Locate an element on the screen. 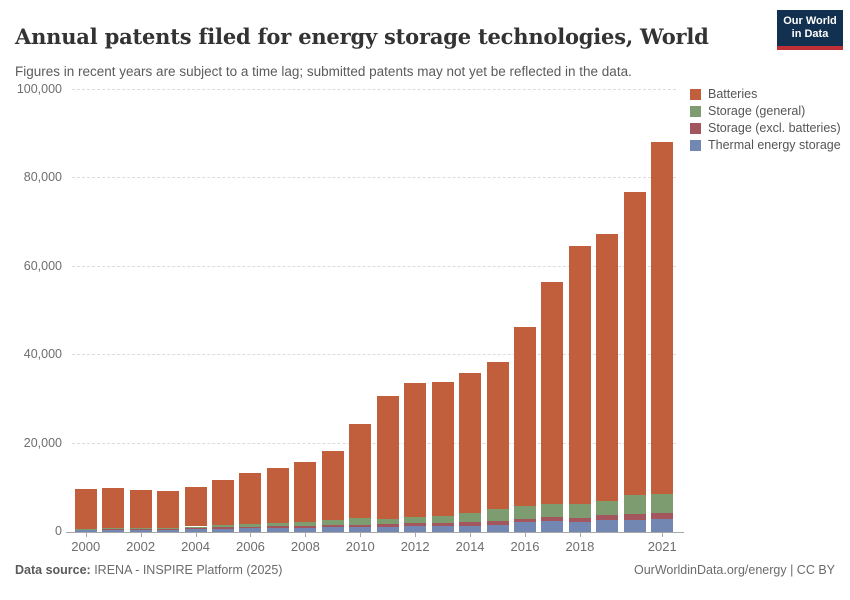 This screenshot has width=850, height=600. bar-segment-2021-thermal-energy-storage is located at coordinates (662, 525).